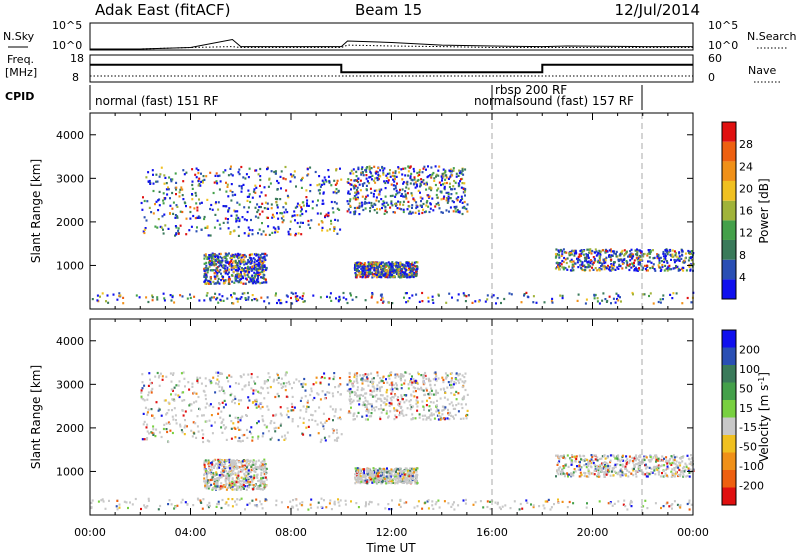 This screenshot has height=554, width=800. Describe the element at coordinates (19, 36) in the screenshot. I see `noise-left-label: N.Sky` at that location.